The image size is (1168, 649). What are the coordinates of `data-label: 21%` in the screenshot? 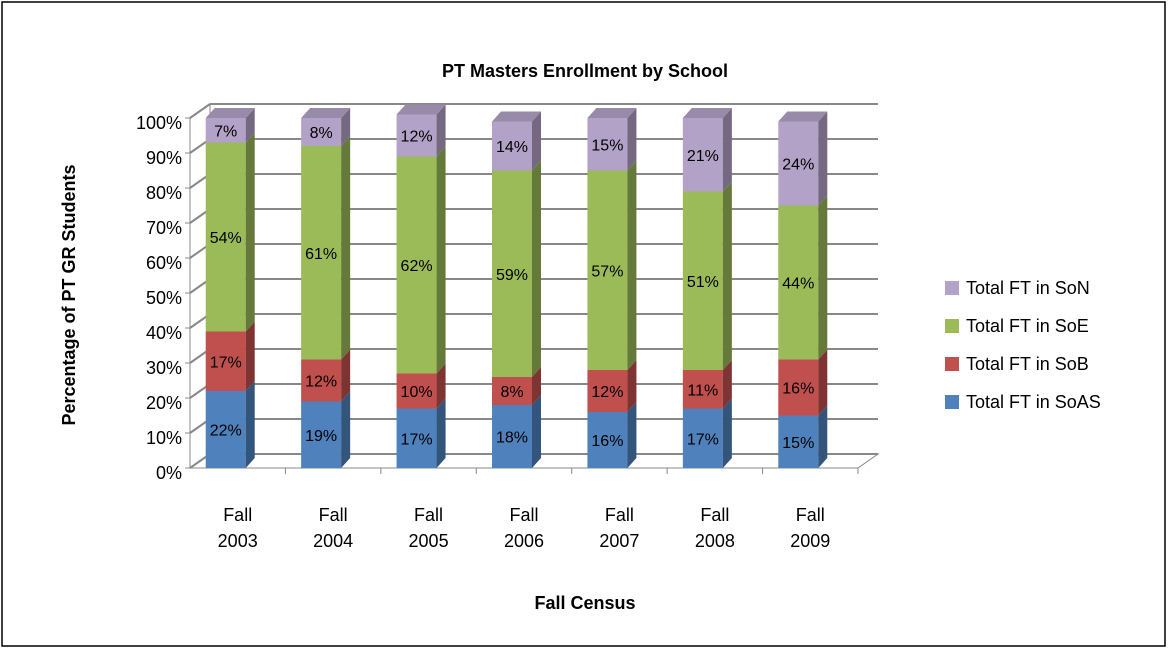 It's located at (703, 156).